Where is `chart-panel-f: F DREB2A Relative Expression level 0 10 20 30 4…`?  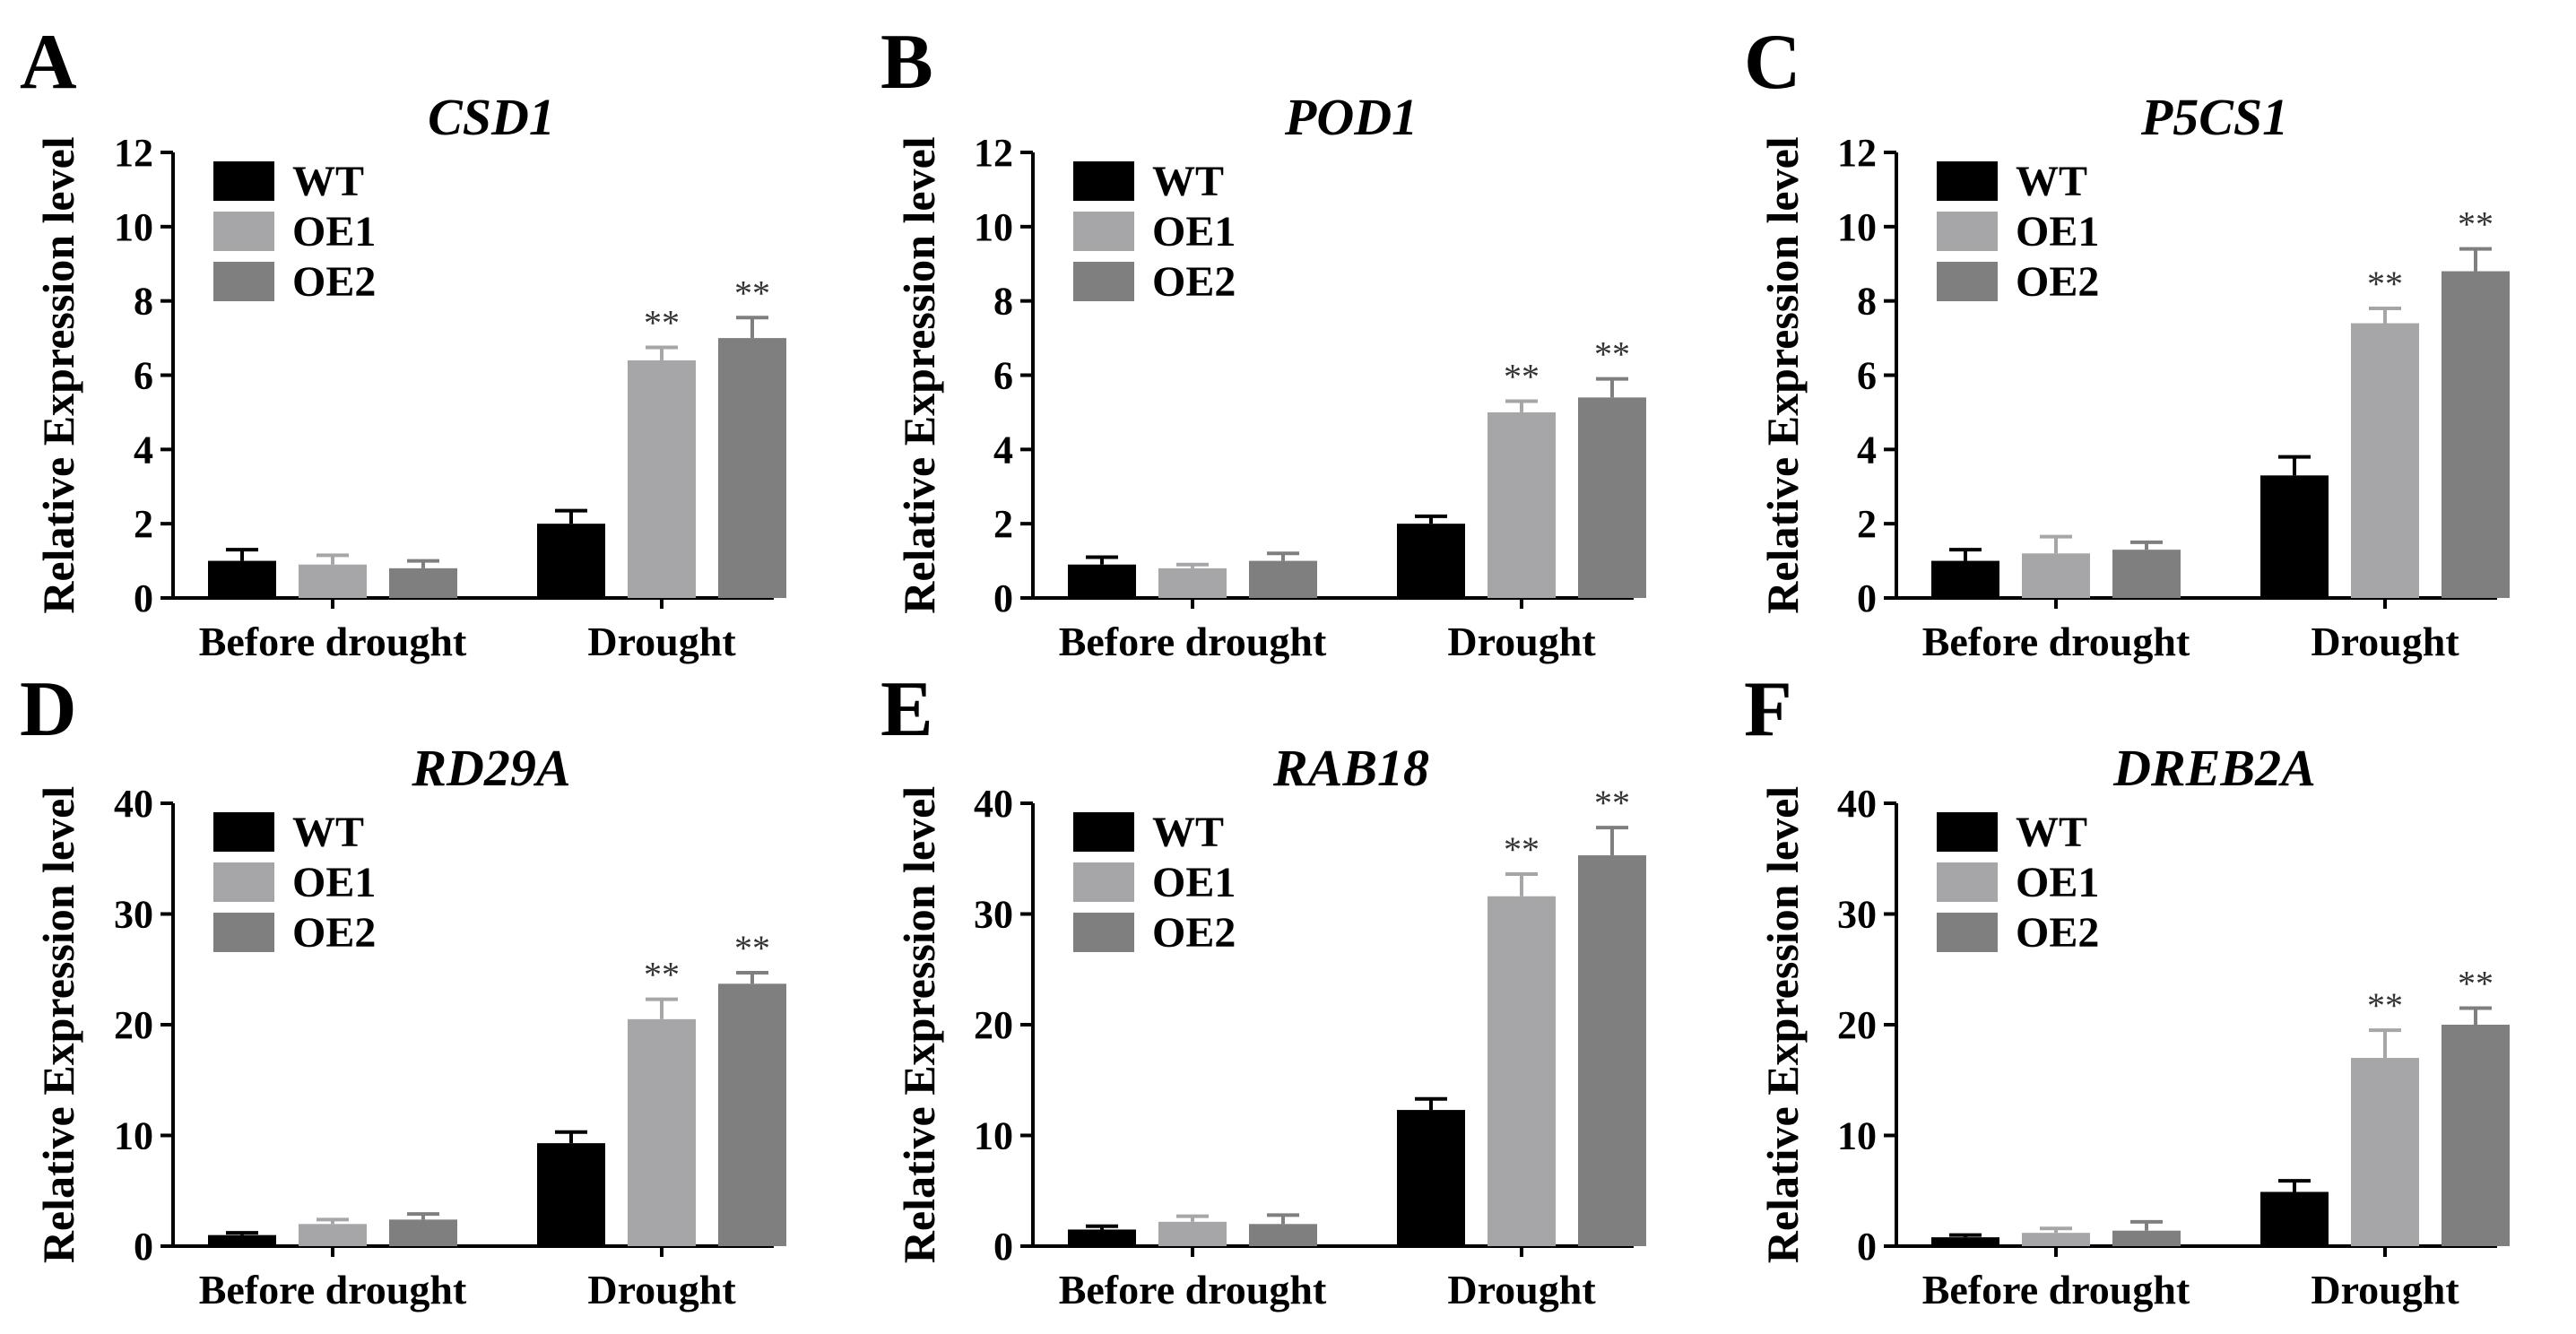
chart-panel-f: F DREB2A Relative Expression level 0 10 20 30 4… is located at coordinates (2127, 989).